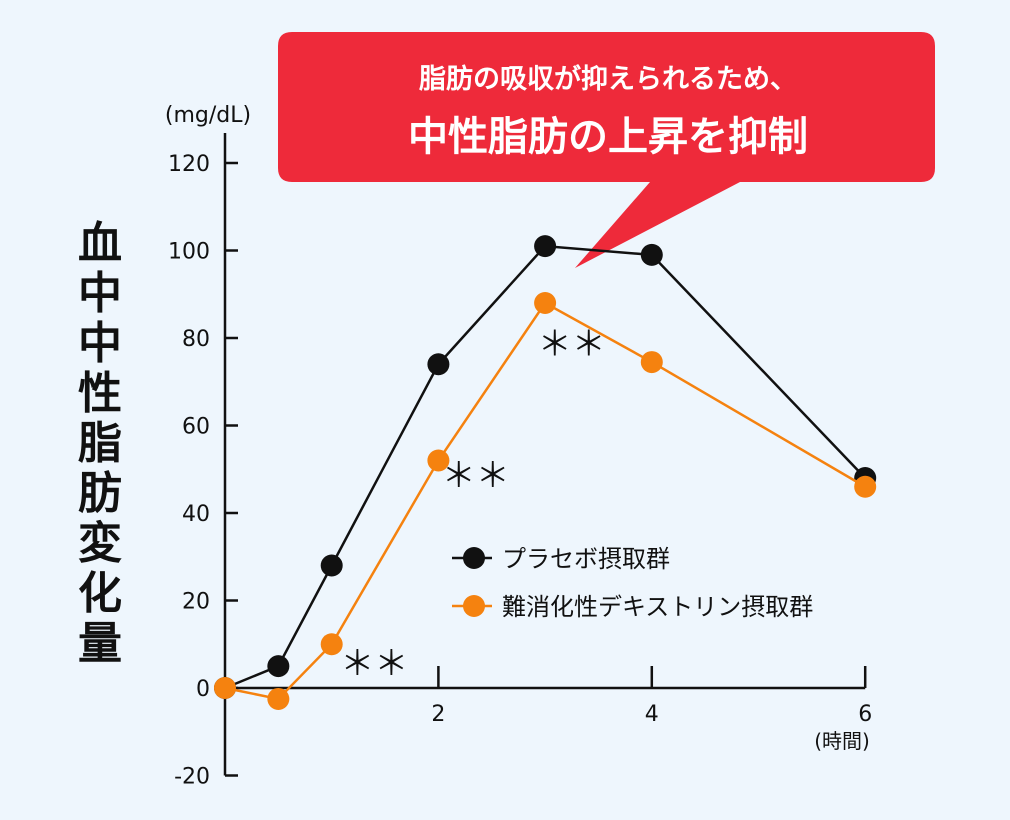  I want to click on y-axis-title-char: 肪, so click(100, 493).